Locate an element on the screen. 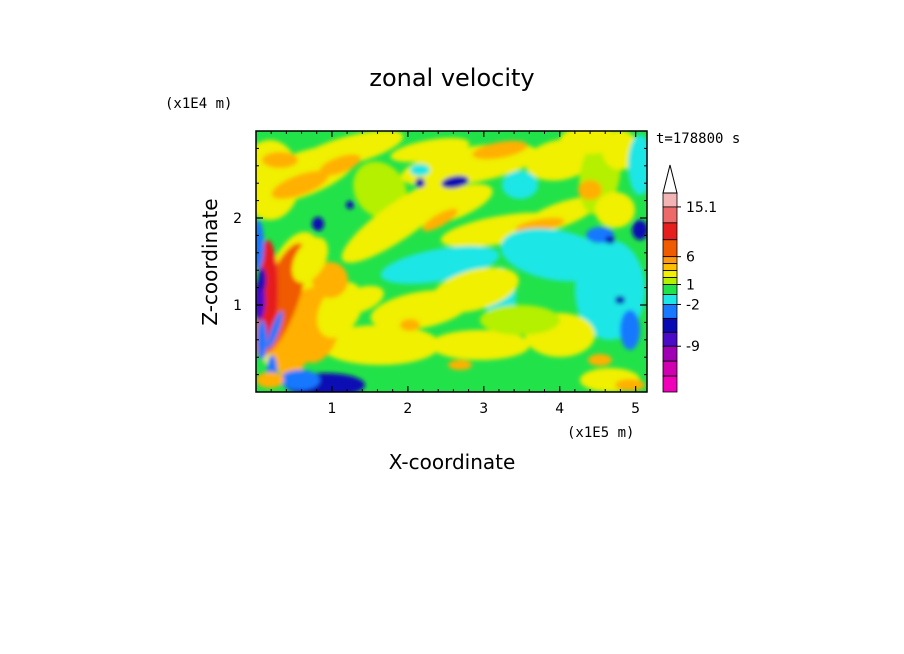 This screenshot has height=654, width=904. x-tick-label-4: 5 is located at coordinates (635, 409).